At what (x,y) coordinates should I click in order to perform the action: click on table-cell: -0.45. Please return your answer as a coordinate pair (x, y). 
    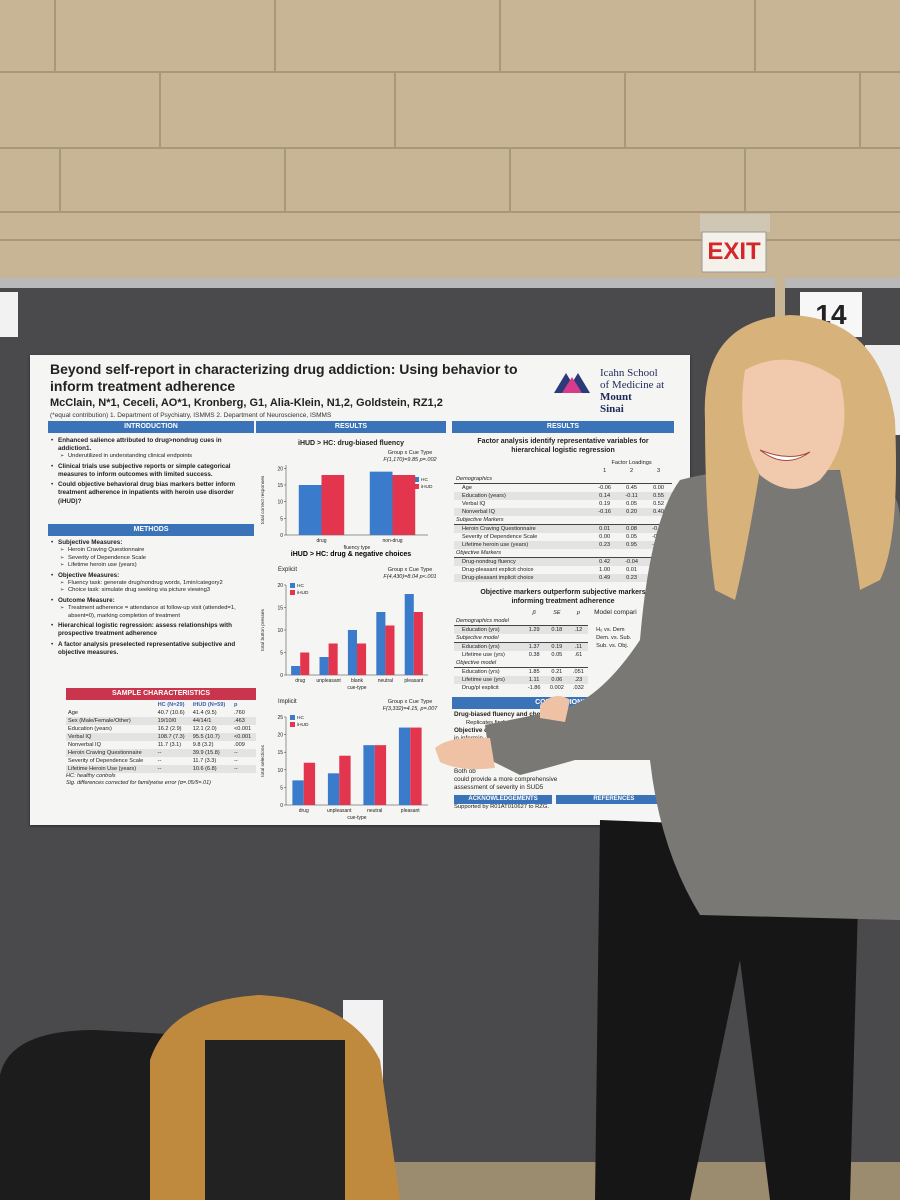
    Looking at the image, I should click on (658, 578).